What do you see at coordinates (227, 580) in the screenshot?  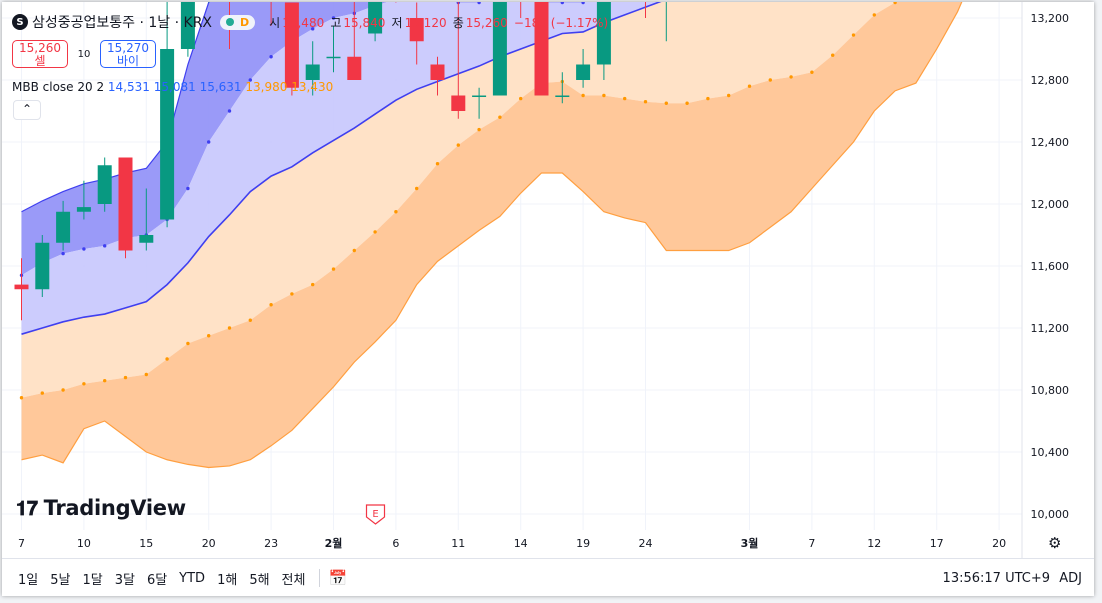 I see `range-1y-button: 1해` at bounding box center [227, 580].